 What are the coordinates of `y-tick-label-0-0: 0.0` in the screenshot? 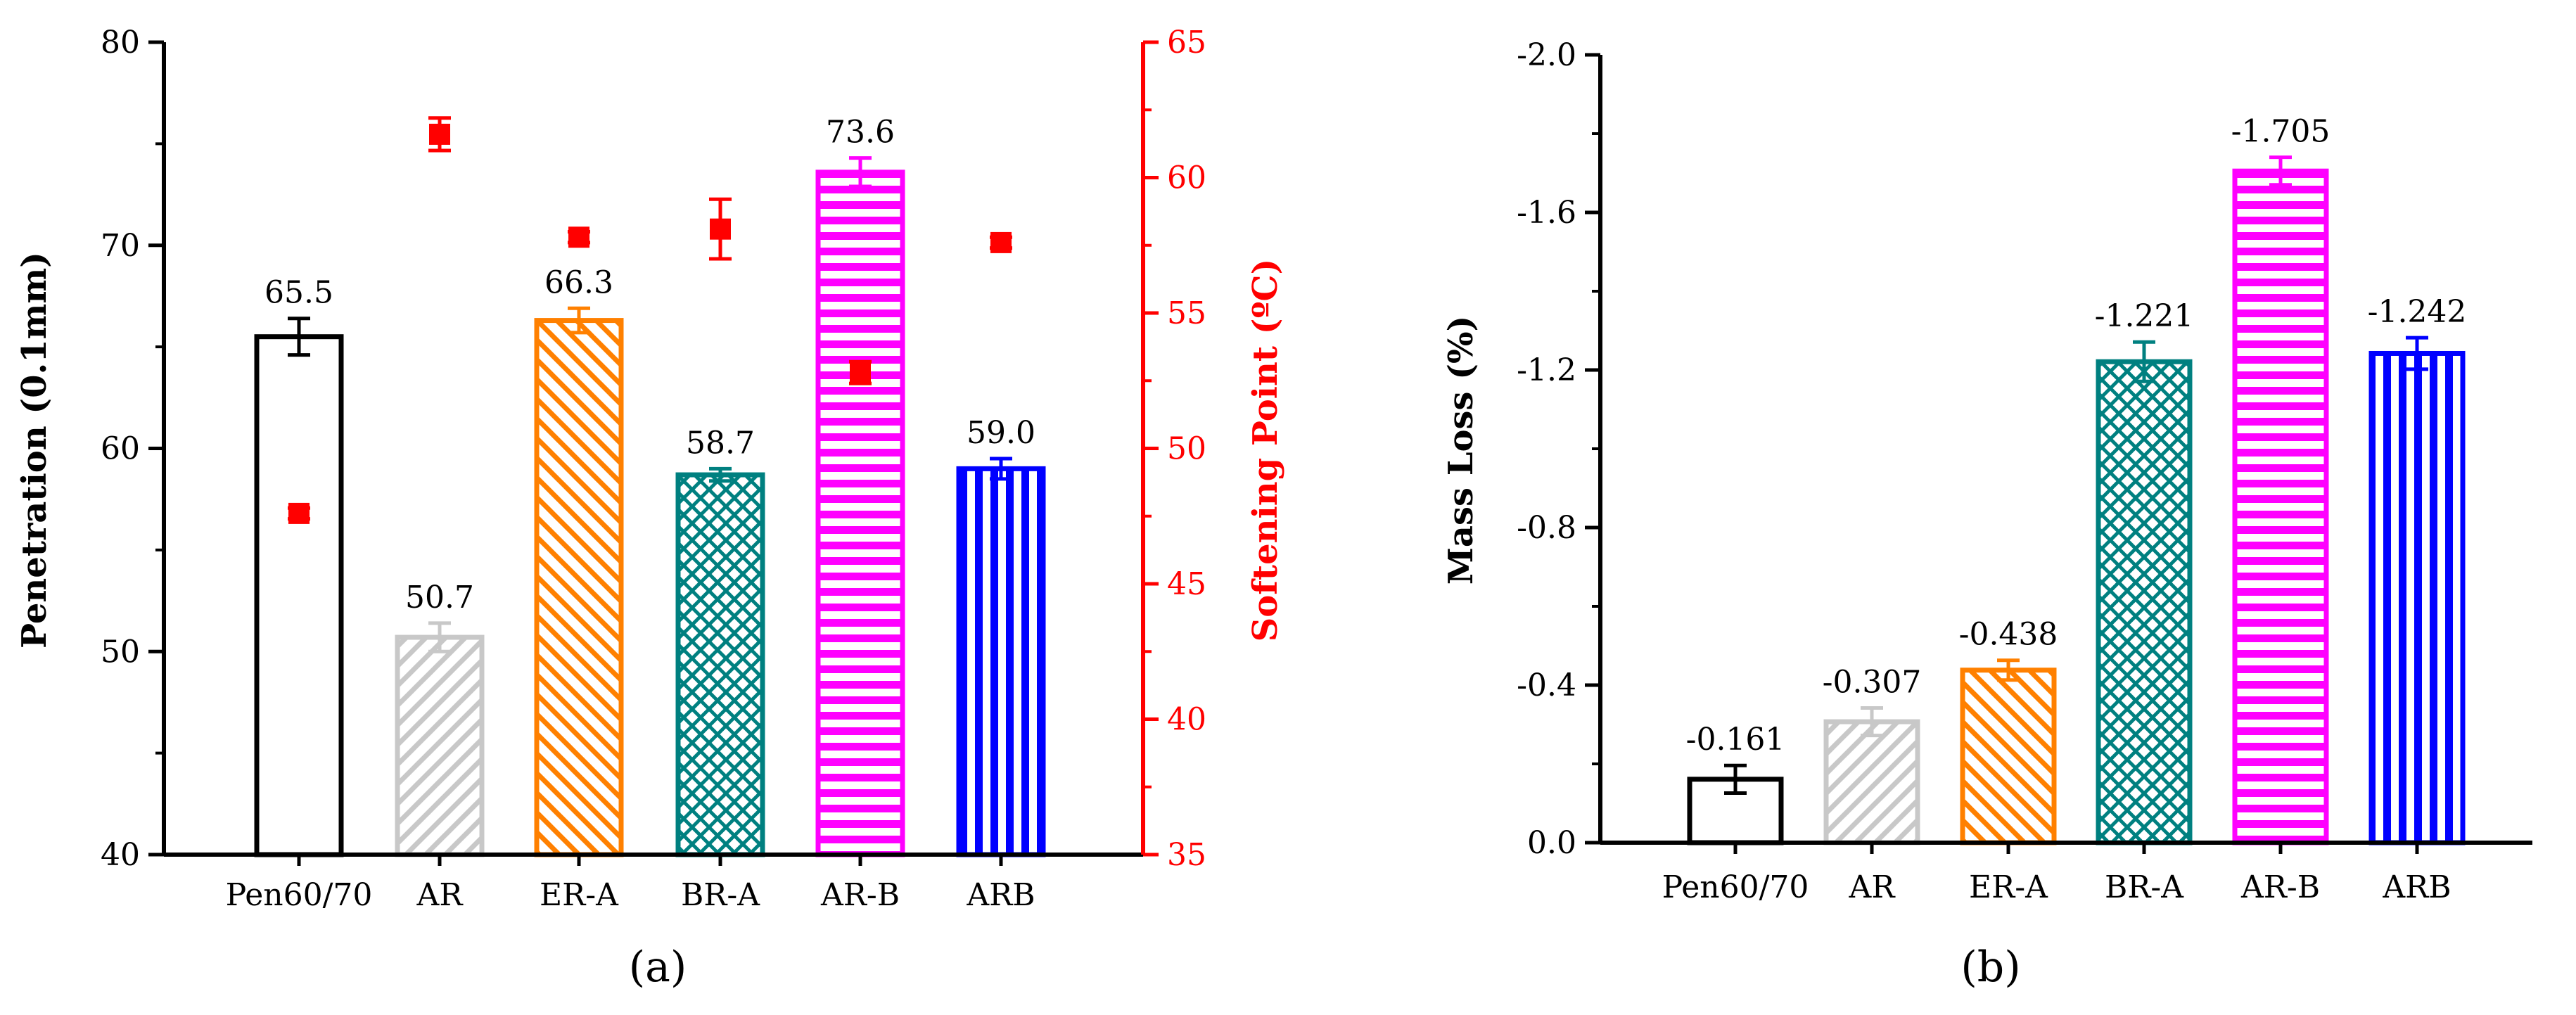 It's located at (1551, 843).